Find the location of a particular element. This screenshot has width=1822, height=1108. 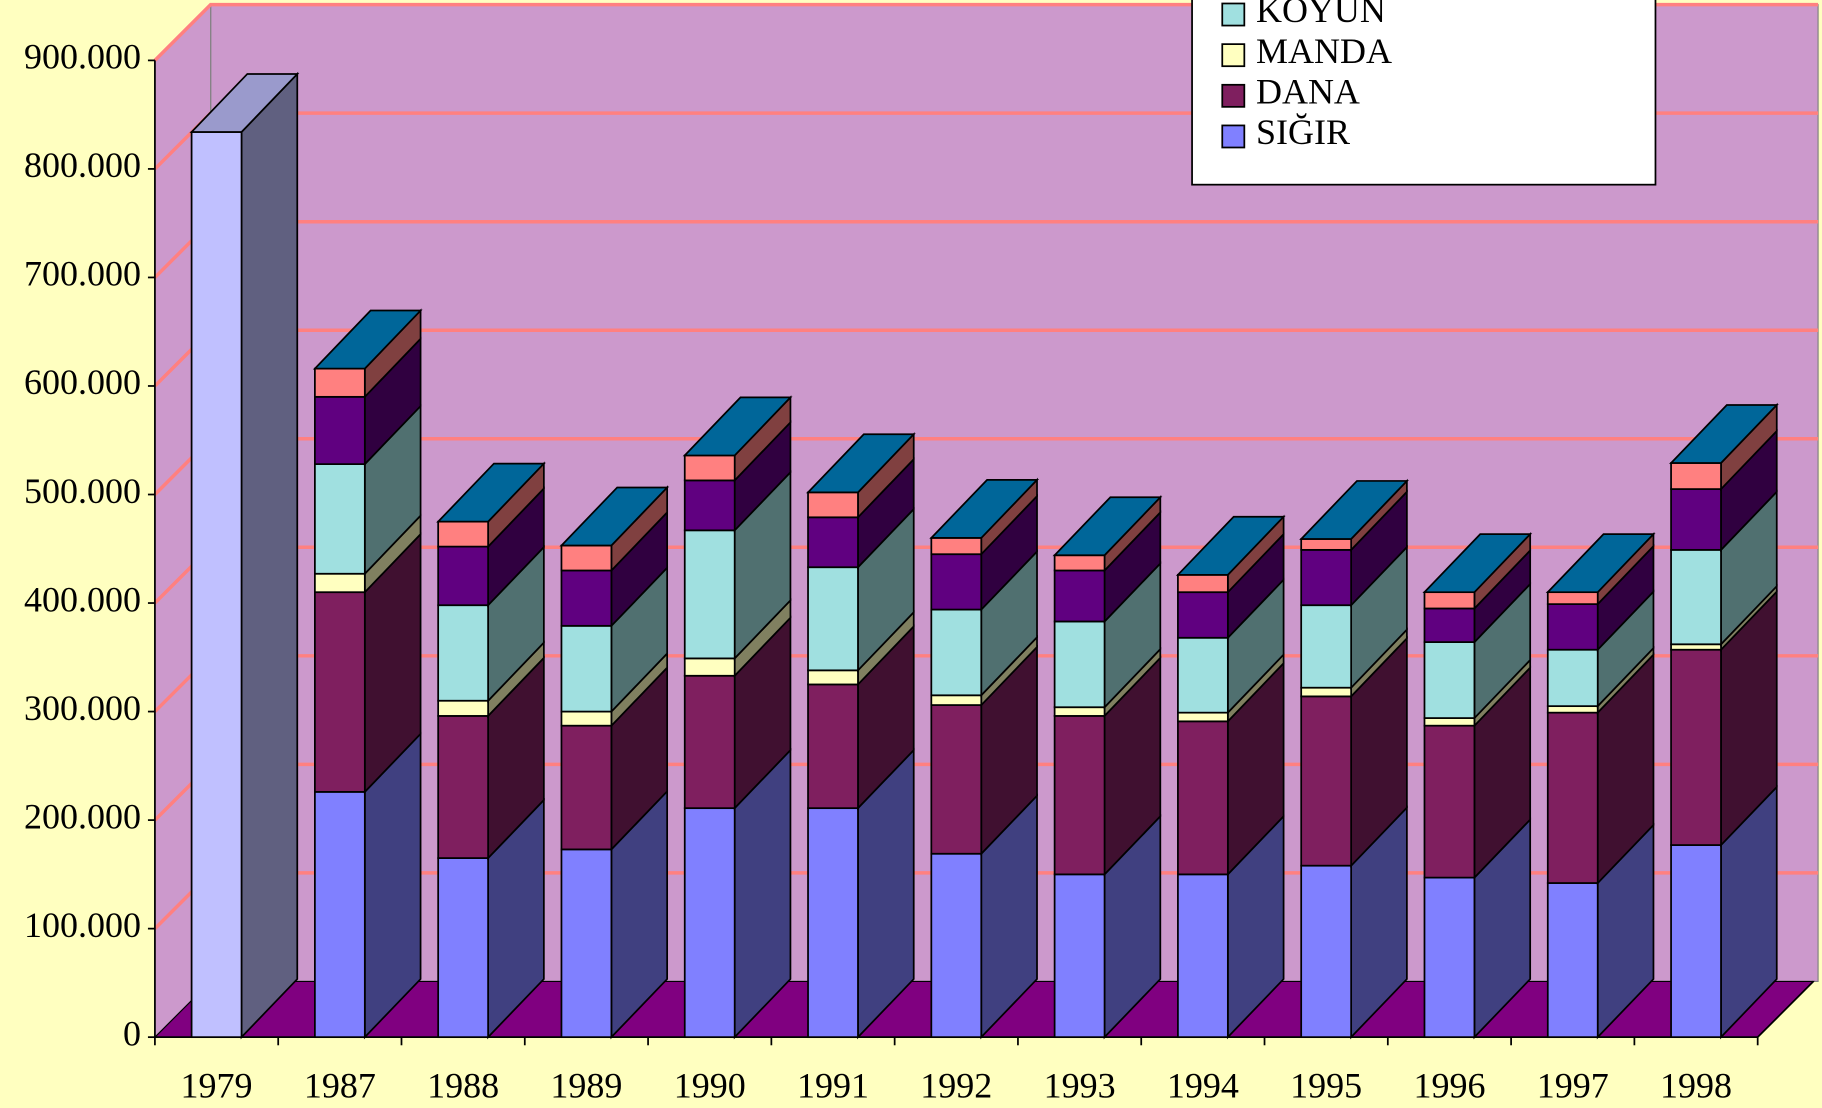

x-tick-label: 1995 is located at coordinates (1326, 1086).